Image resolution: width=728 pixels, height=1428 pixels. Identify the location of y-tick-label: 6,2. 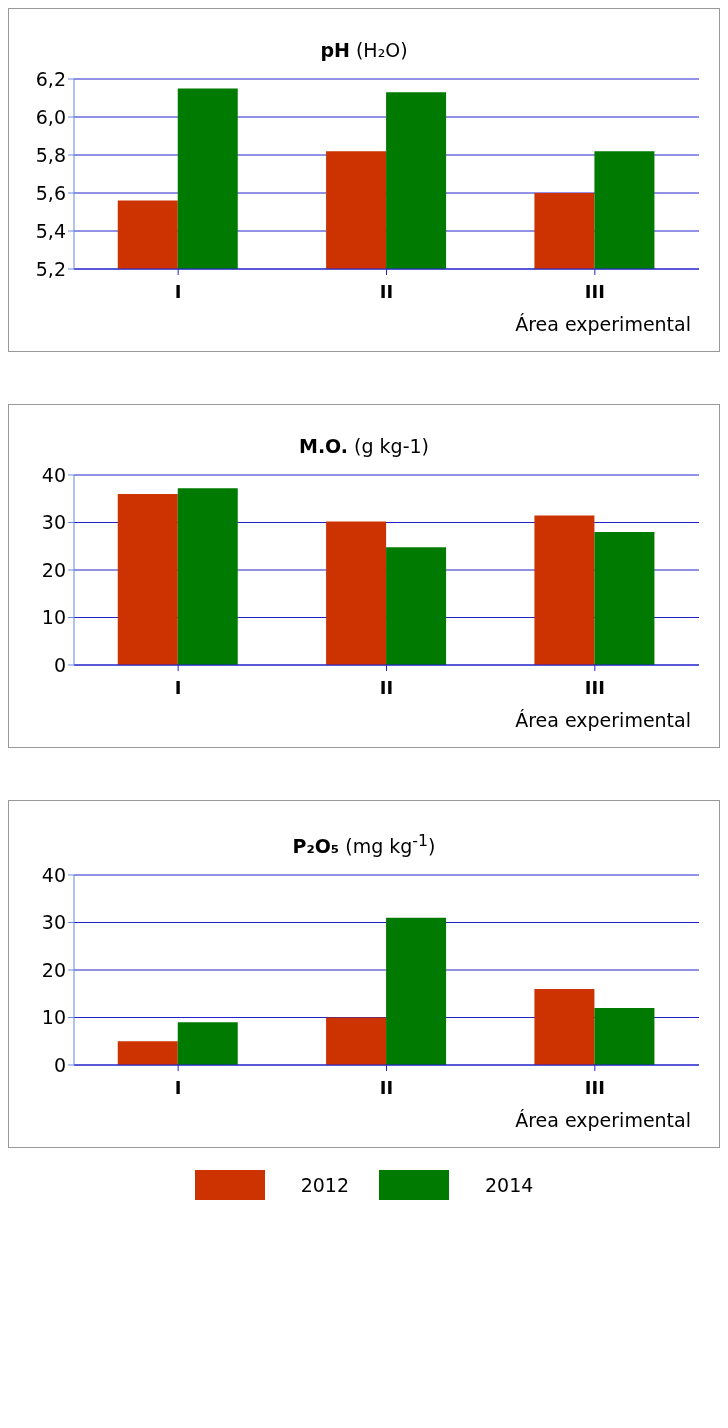
(50, 78).